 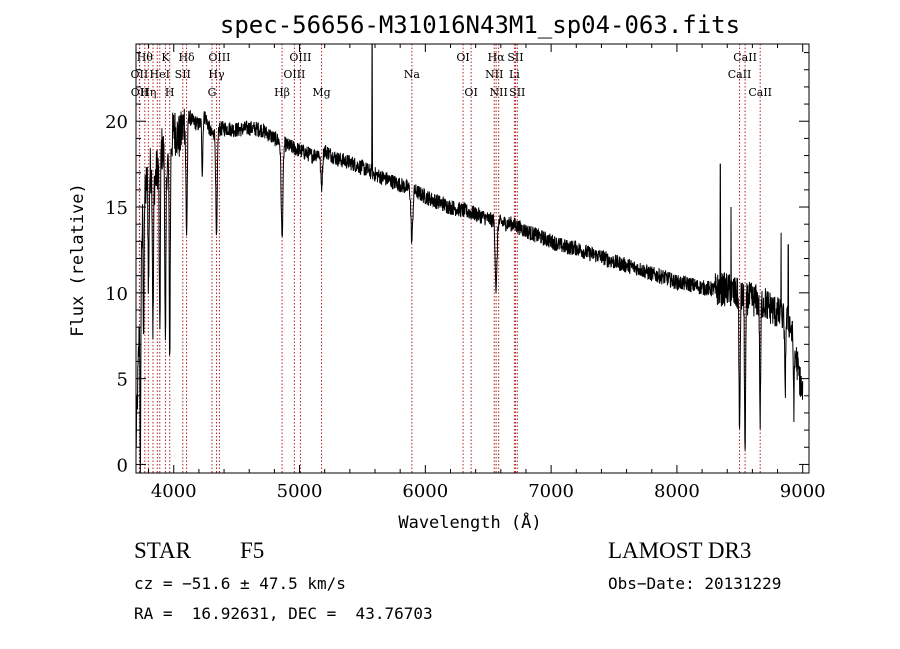 I want to click on chart-title: spec-56656-M31016N43M1_sp04-063.fits, so click(x=480, y=25).